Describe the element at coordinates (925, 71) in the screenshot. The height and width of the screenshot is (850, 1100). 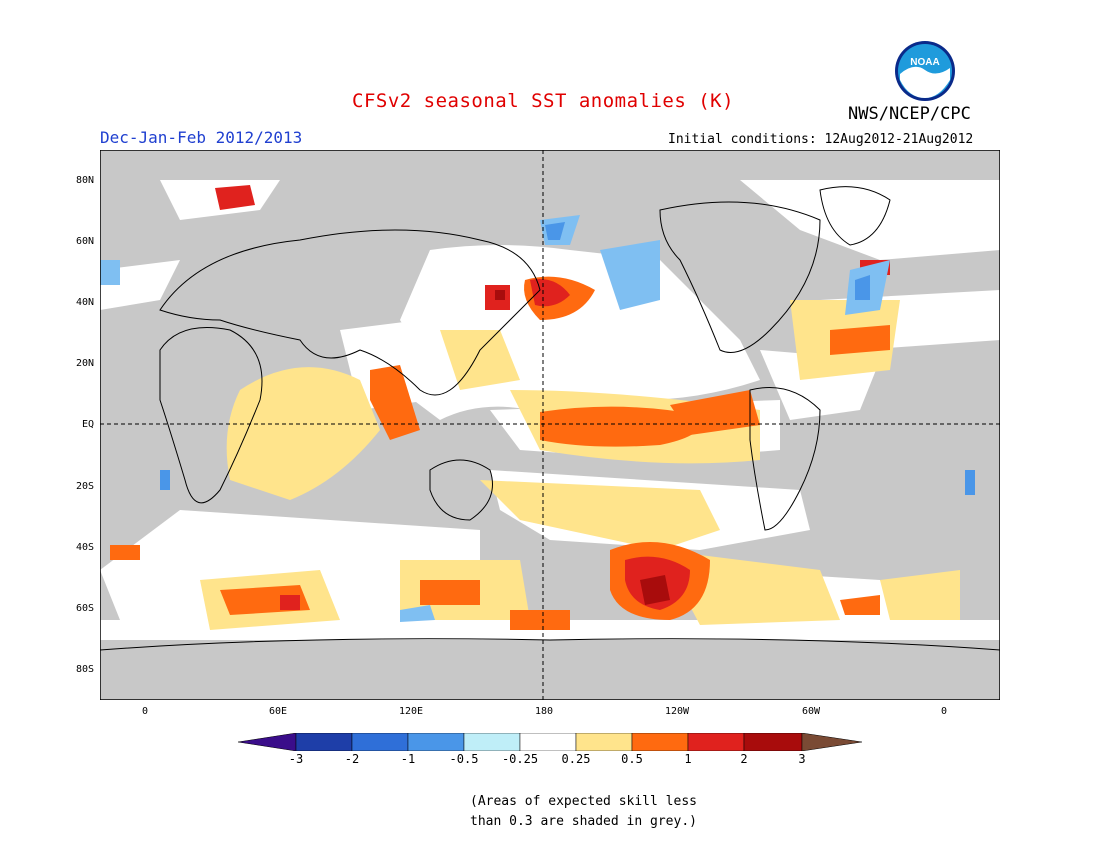
I see `noaa-logo: NOAA` at that location.